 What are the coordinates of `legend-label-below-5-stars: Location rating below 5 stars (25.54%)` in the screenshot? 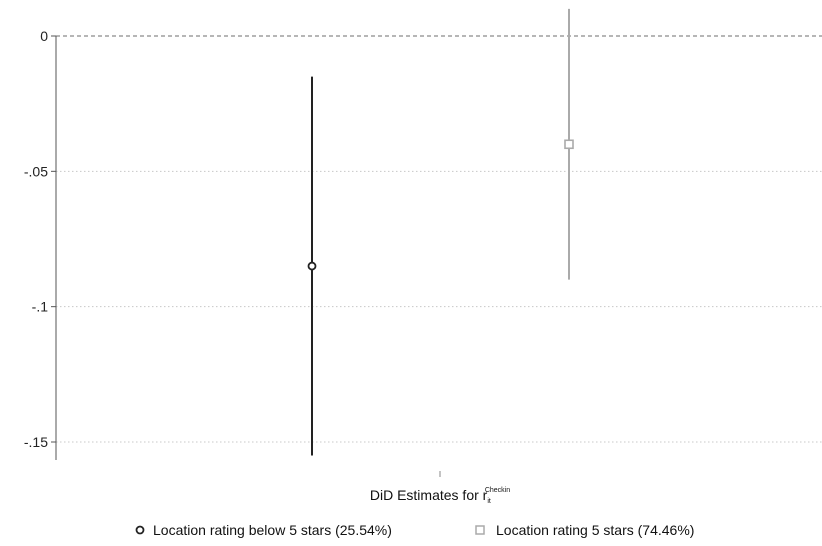 It's located at (272, 530).